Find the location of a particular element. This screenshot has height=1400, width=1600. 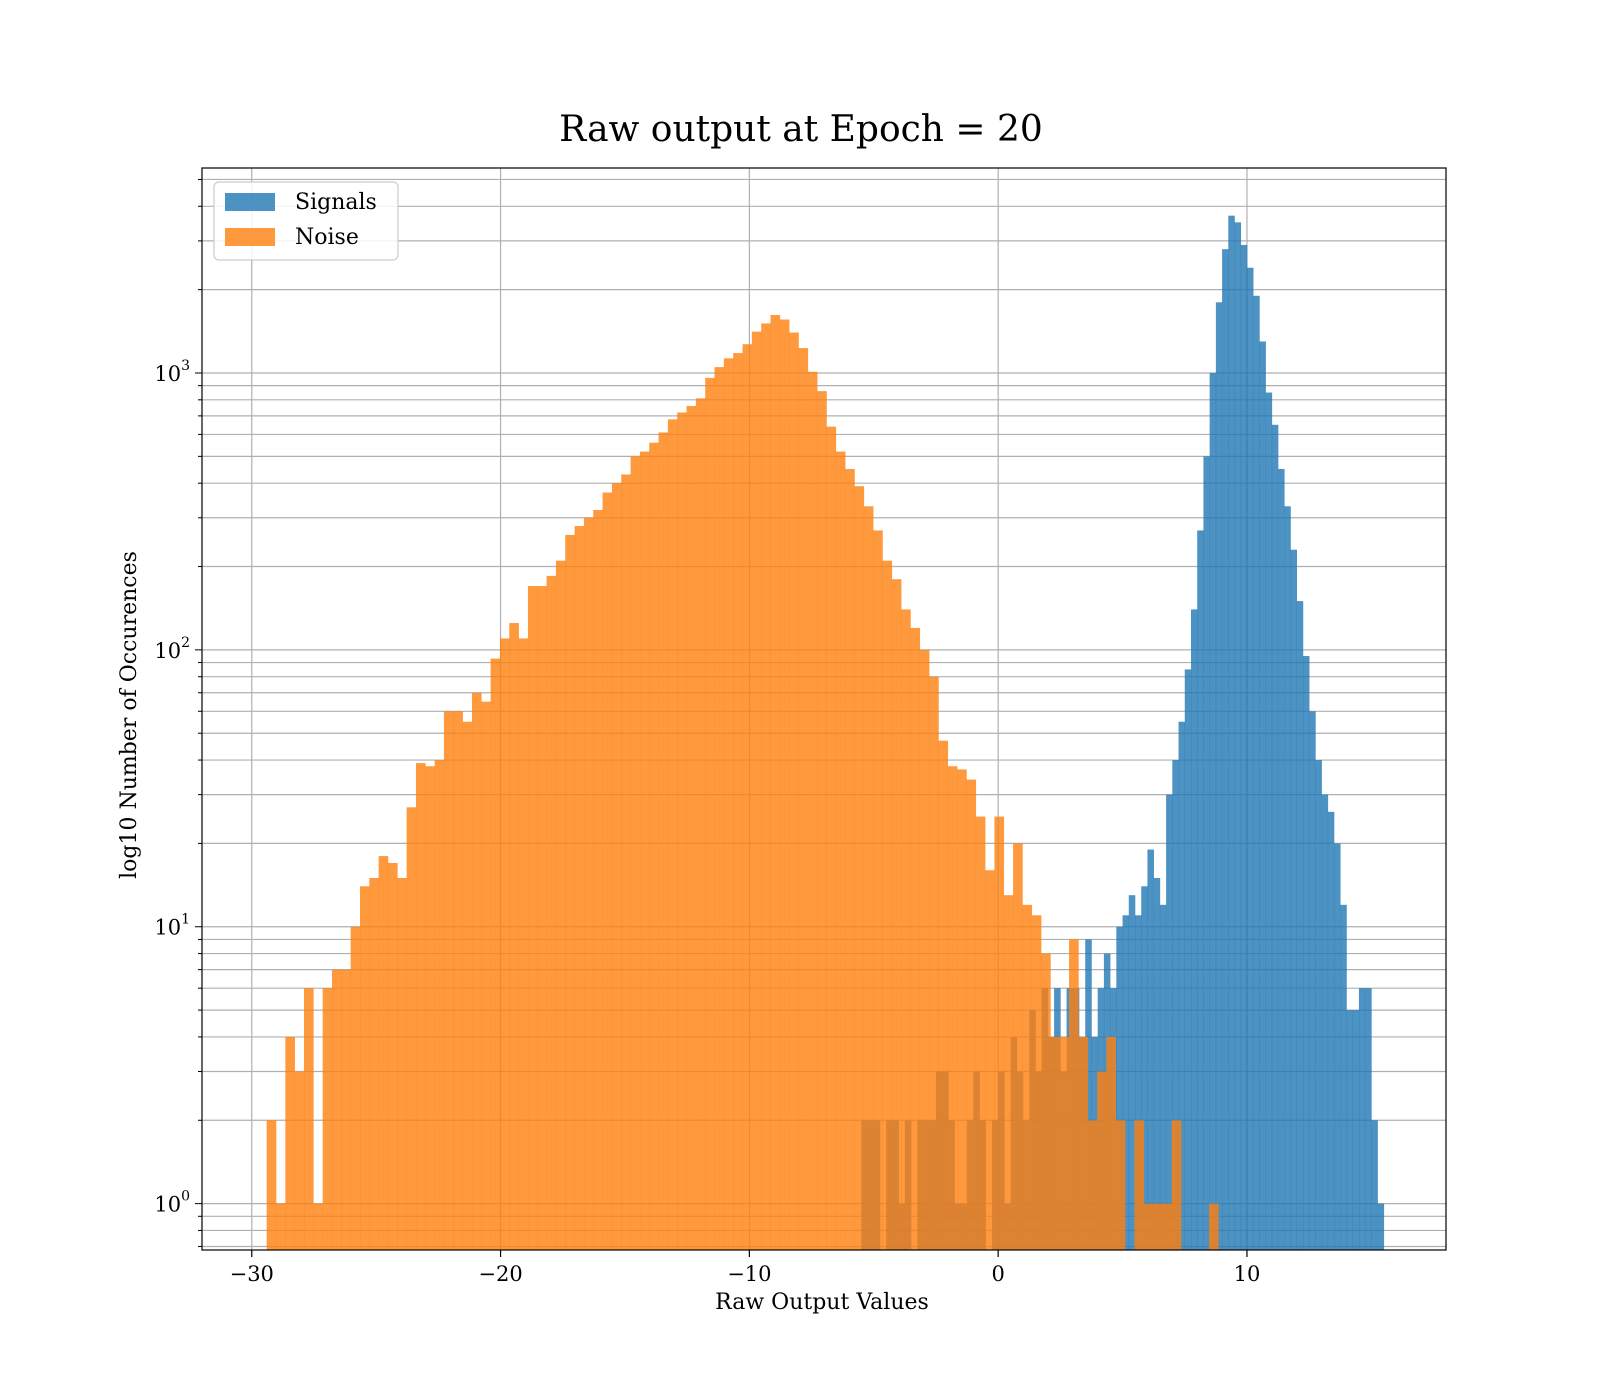

y-tick-label-1: 10¹ is located at coordinates (172, 926).